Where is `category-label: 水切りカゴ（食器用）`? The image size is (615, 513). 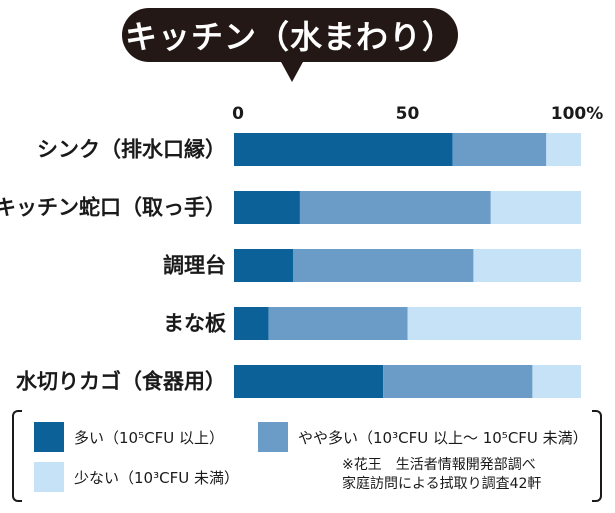 category-label: 水切りカゴ（食器用） is located at coordinates (121, 382).